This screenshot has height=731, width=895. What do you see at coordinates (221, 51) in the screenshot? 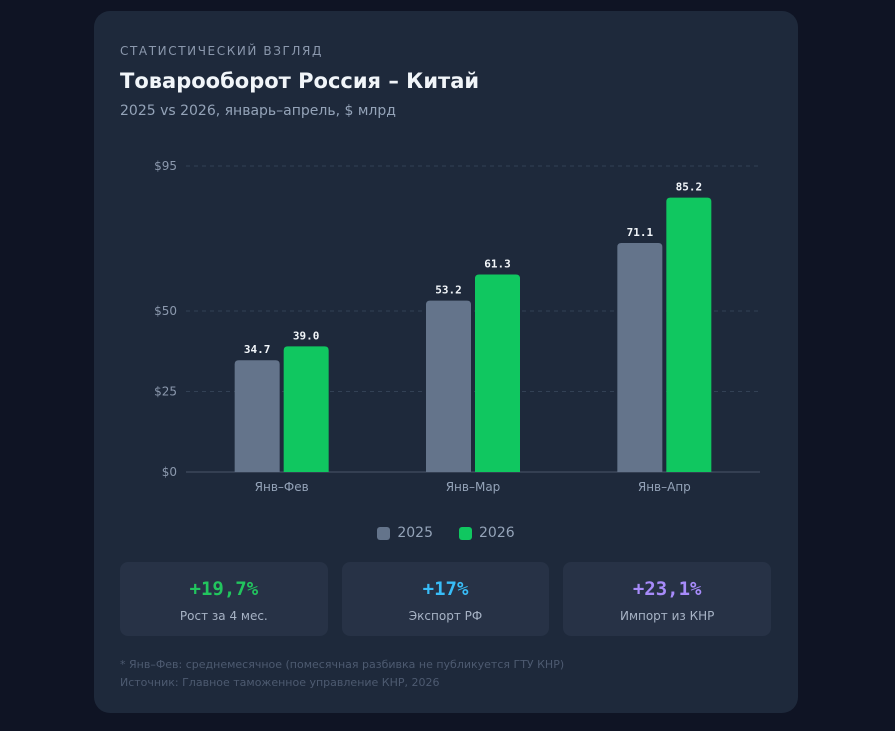
I see `eyebrow-label: СТАТИСТИЧЕСКИЙ ВЗГЛЯД` at bounding box center [221, 51].